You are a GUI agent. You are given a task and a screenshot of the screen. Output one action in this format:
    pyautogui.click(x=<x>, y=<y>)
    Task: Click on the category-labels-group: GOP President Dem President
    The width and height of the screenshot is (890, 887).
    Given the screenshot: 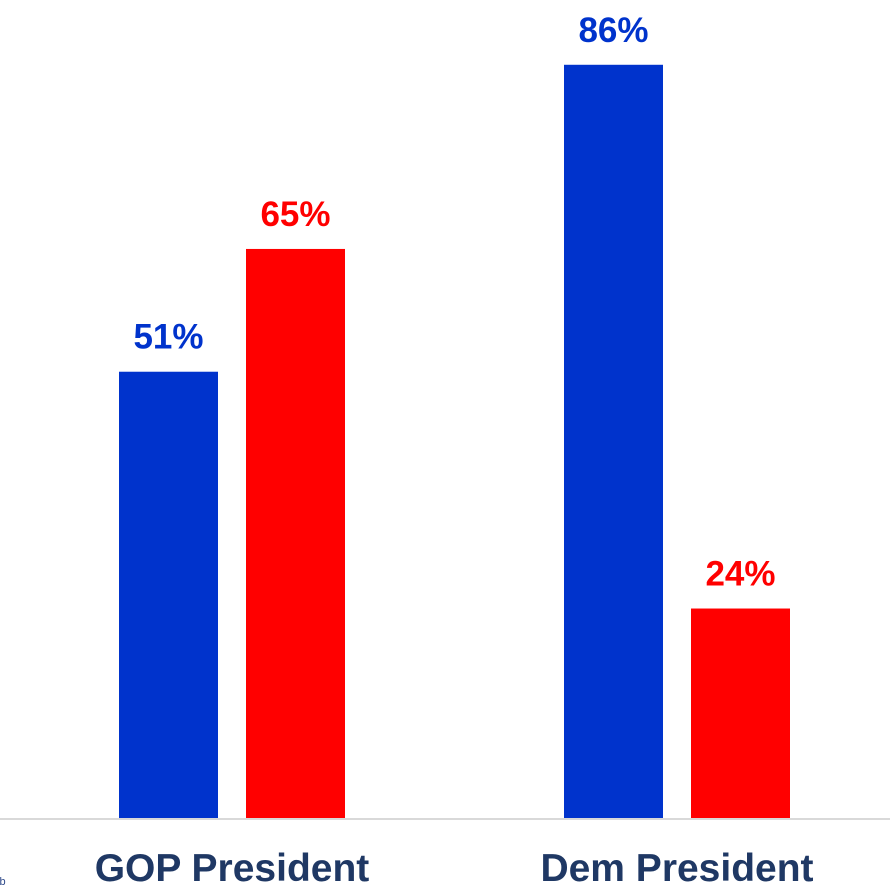 What is the action you would take?
    pyautogui.click(x=454, y=867)
    